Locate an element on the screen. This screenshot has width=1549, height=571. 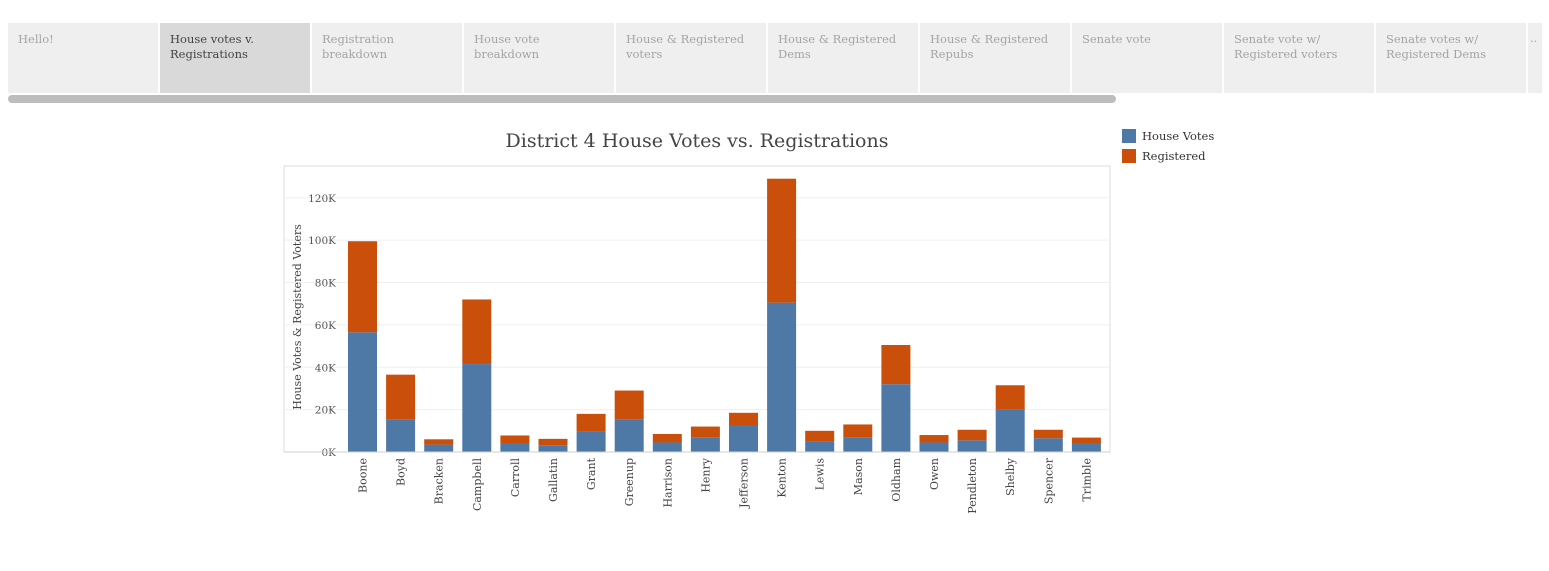
y-tick-label: 60K is located at coordinates (325, 326).